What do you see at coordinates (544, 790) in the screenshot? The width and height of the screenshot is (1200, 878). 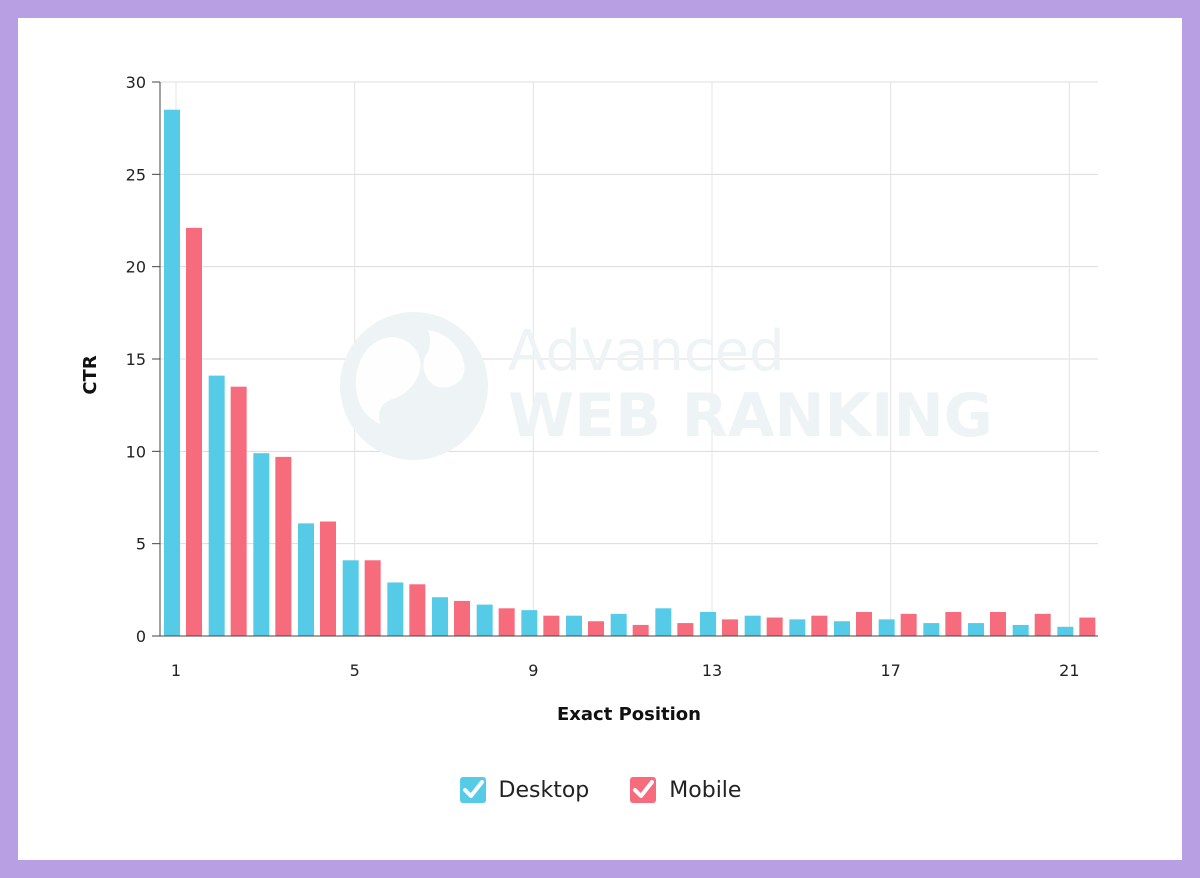 I see `legend-label-desktop: Desktop` at bounding box center [544, 790].